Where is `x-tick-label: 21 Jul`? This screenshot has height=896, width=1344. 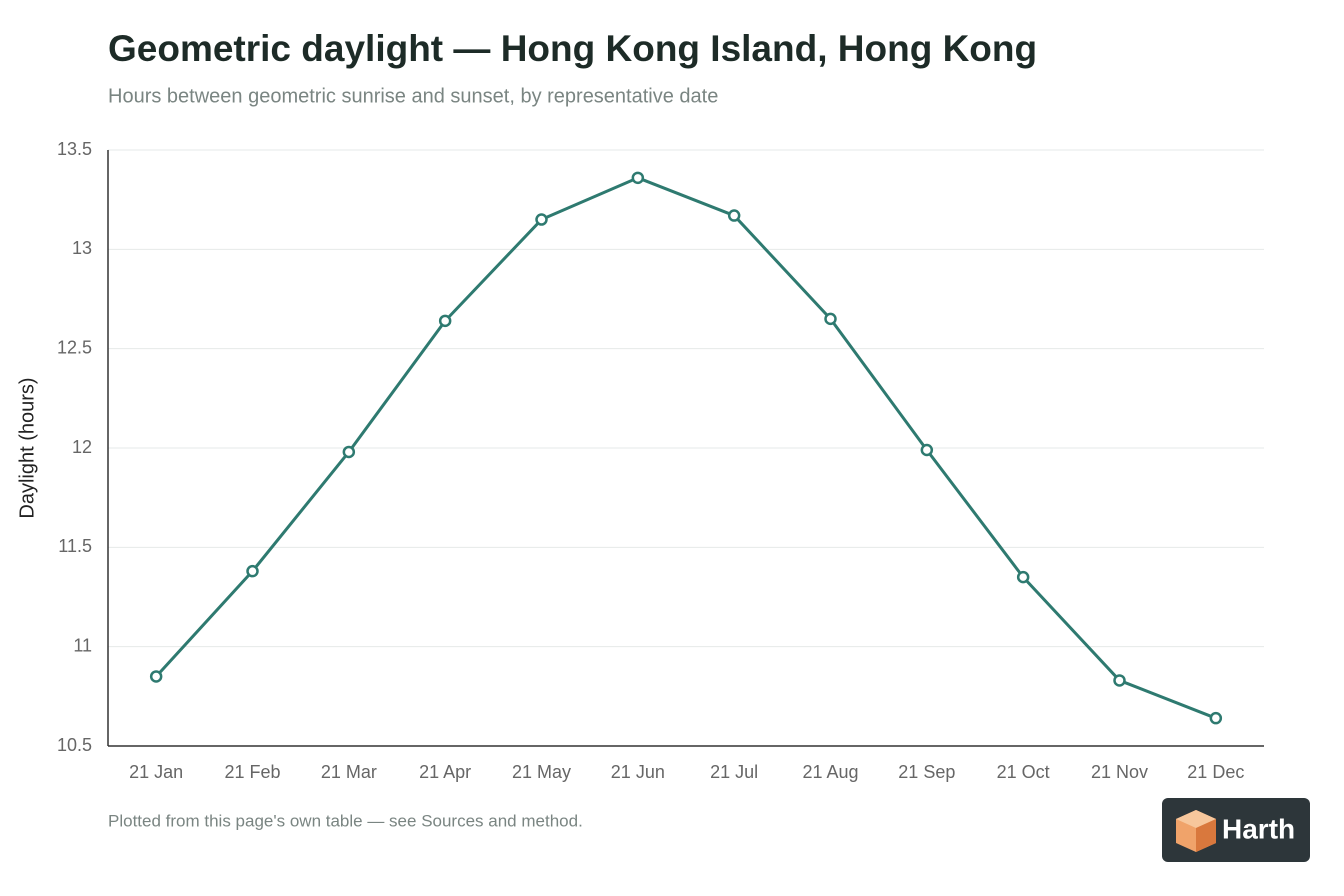
x-tick-label: 21 Jul is located at coordinates (734, 772).